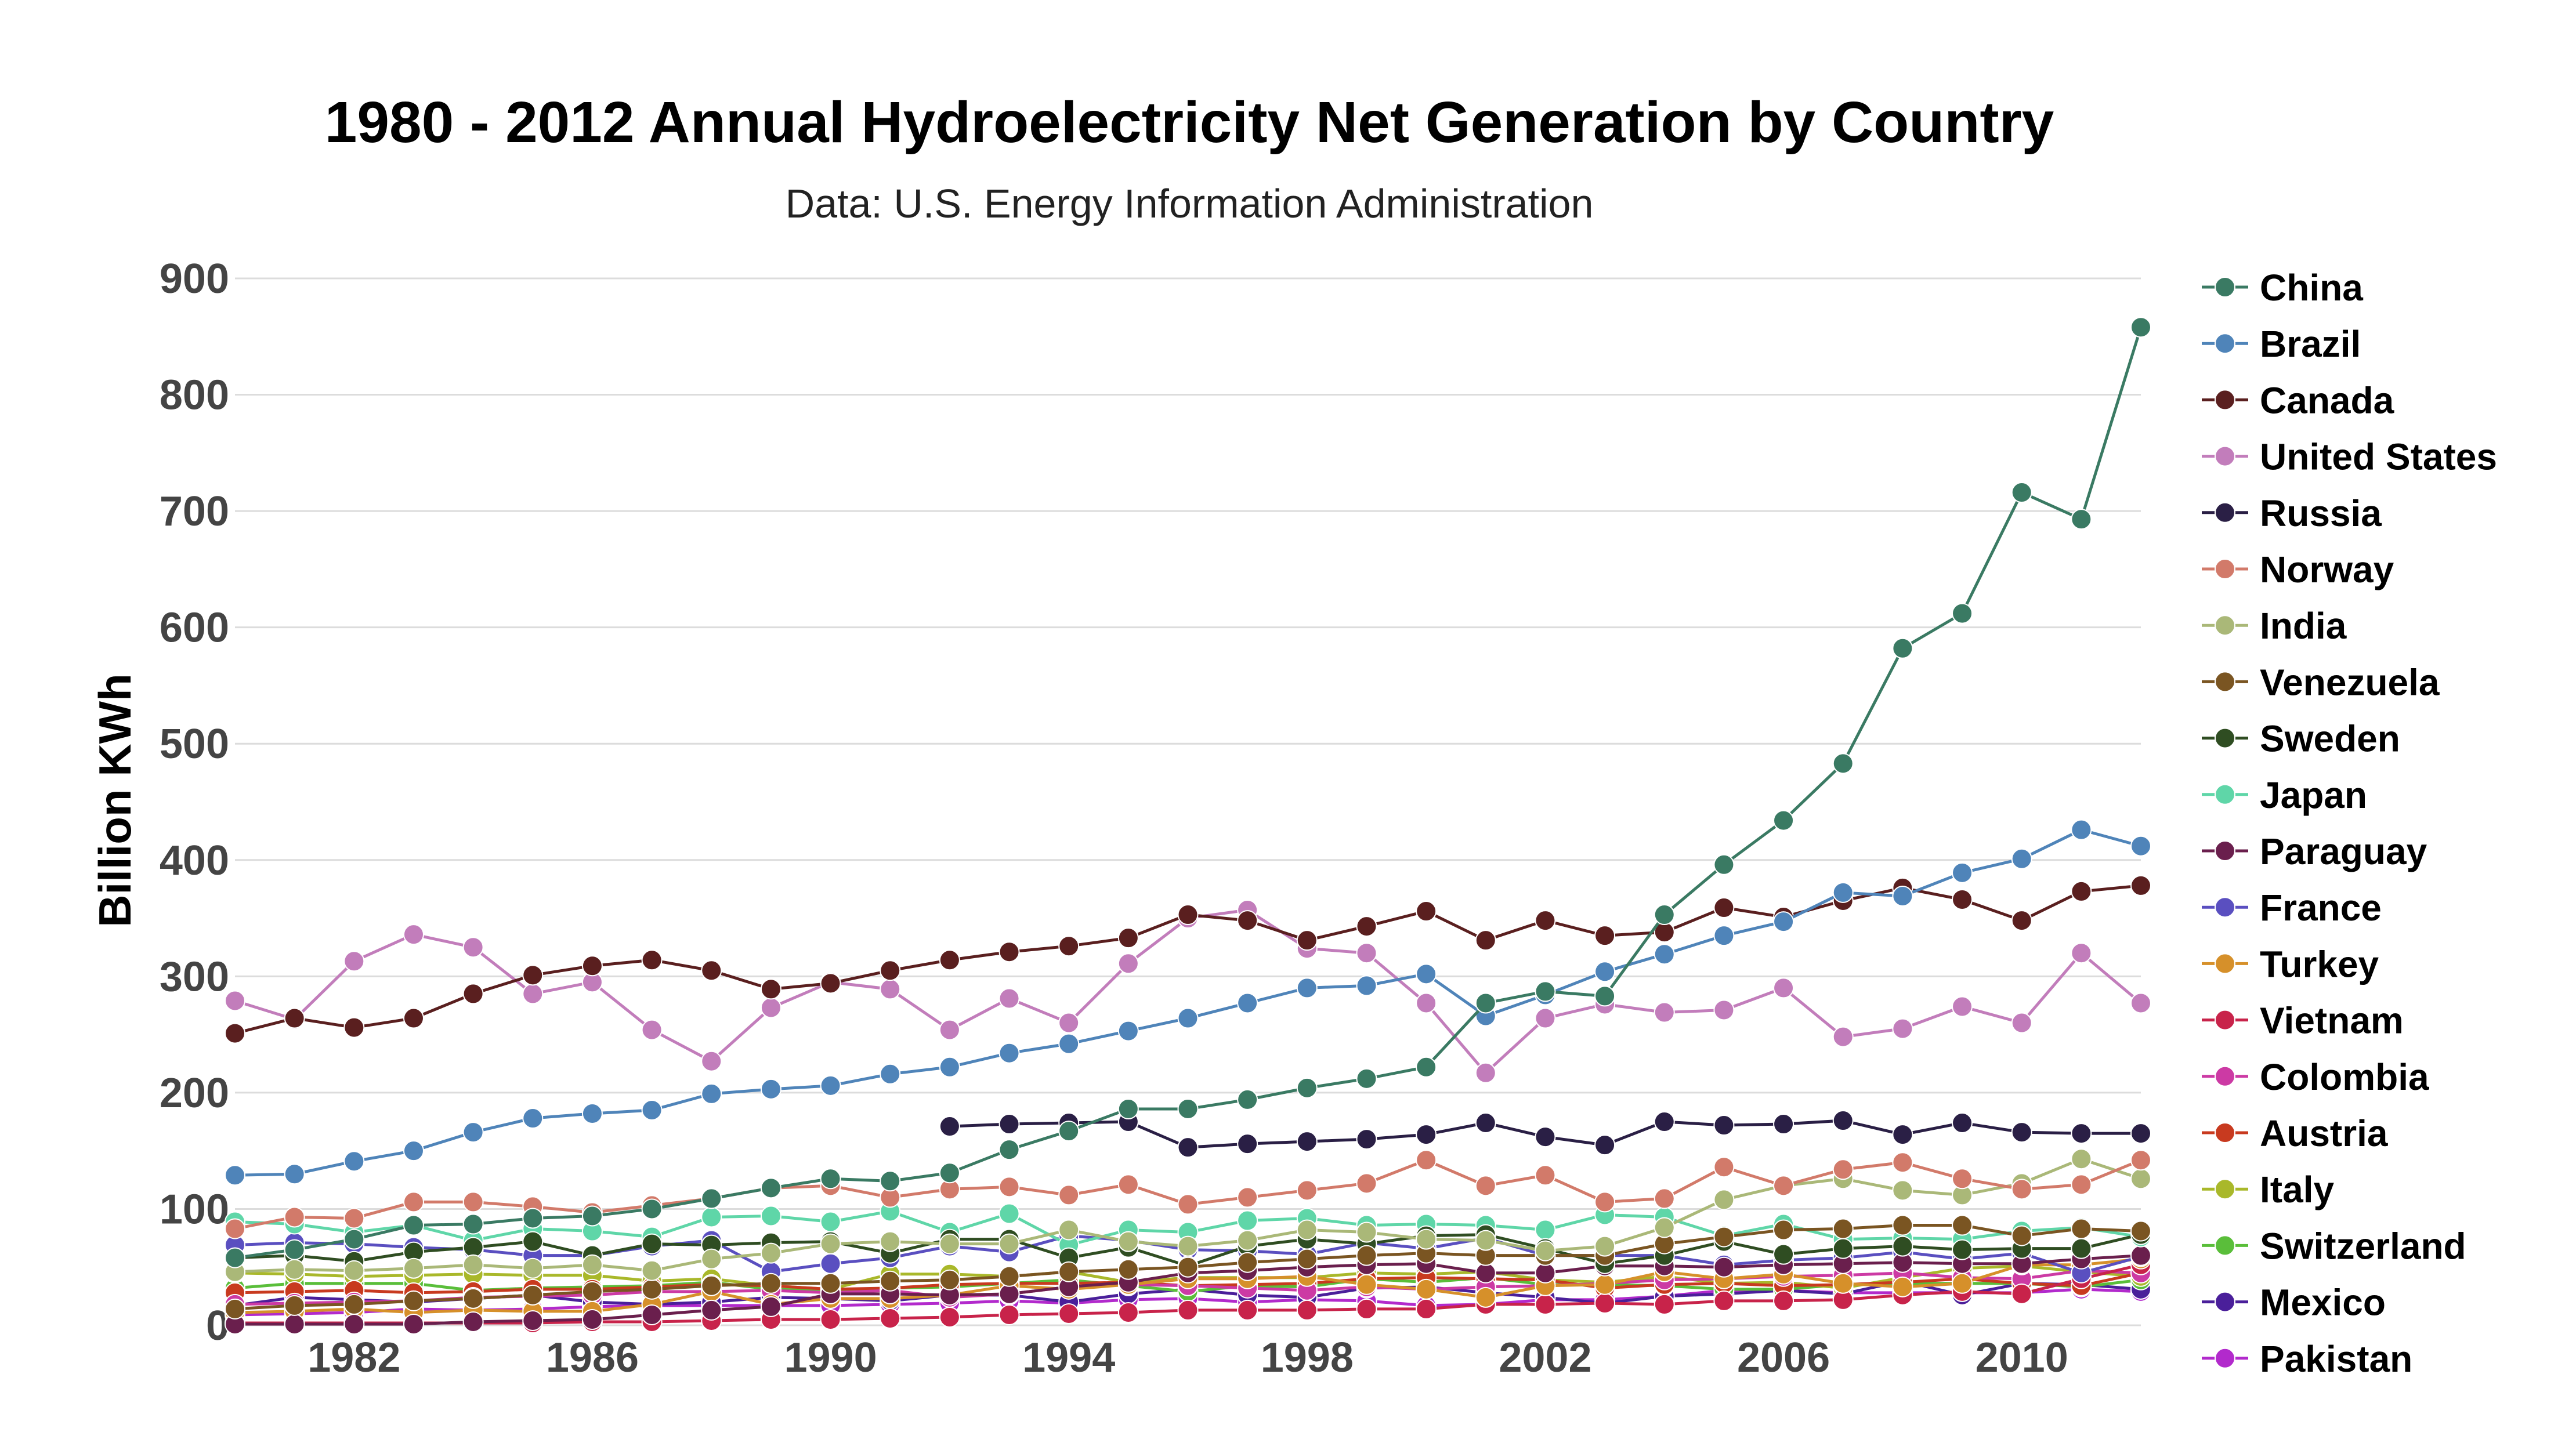  I want to click on point-vietnam-2002, so click(1545, 1304).